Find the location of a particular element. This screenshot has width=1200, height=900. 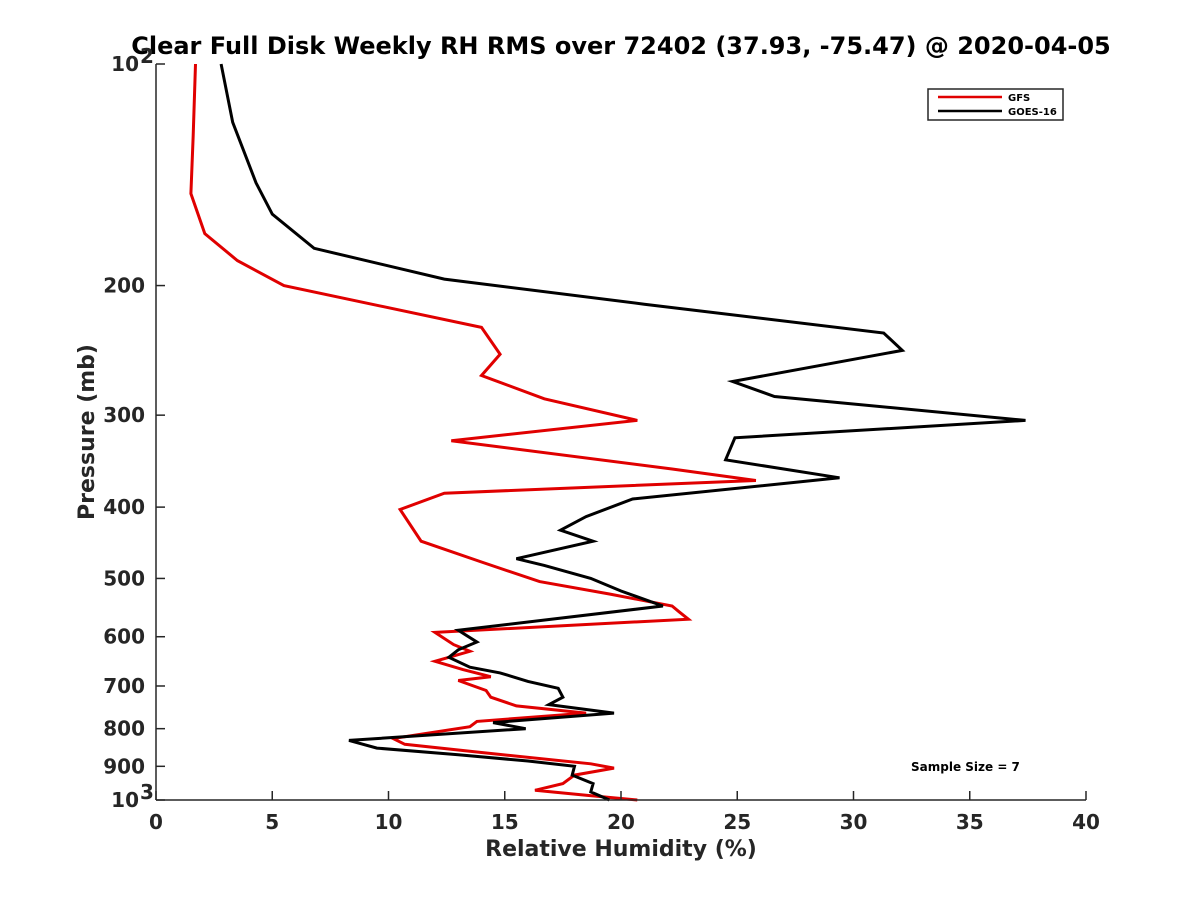

legend: GFS GOES-16 is located at coordinates (995, 104).